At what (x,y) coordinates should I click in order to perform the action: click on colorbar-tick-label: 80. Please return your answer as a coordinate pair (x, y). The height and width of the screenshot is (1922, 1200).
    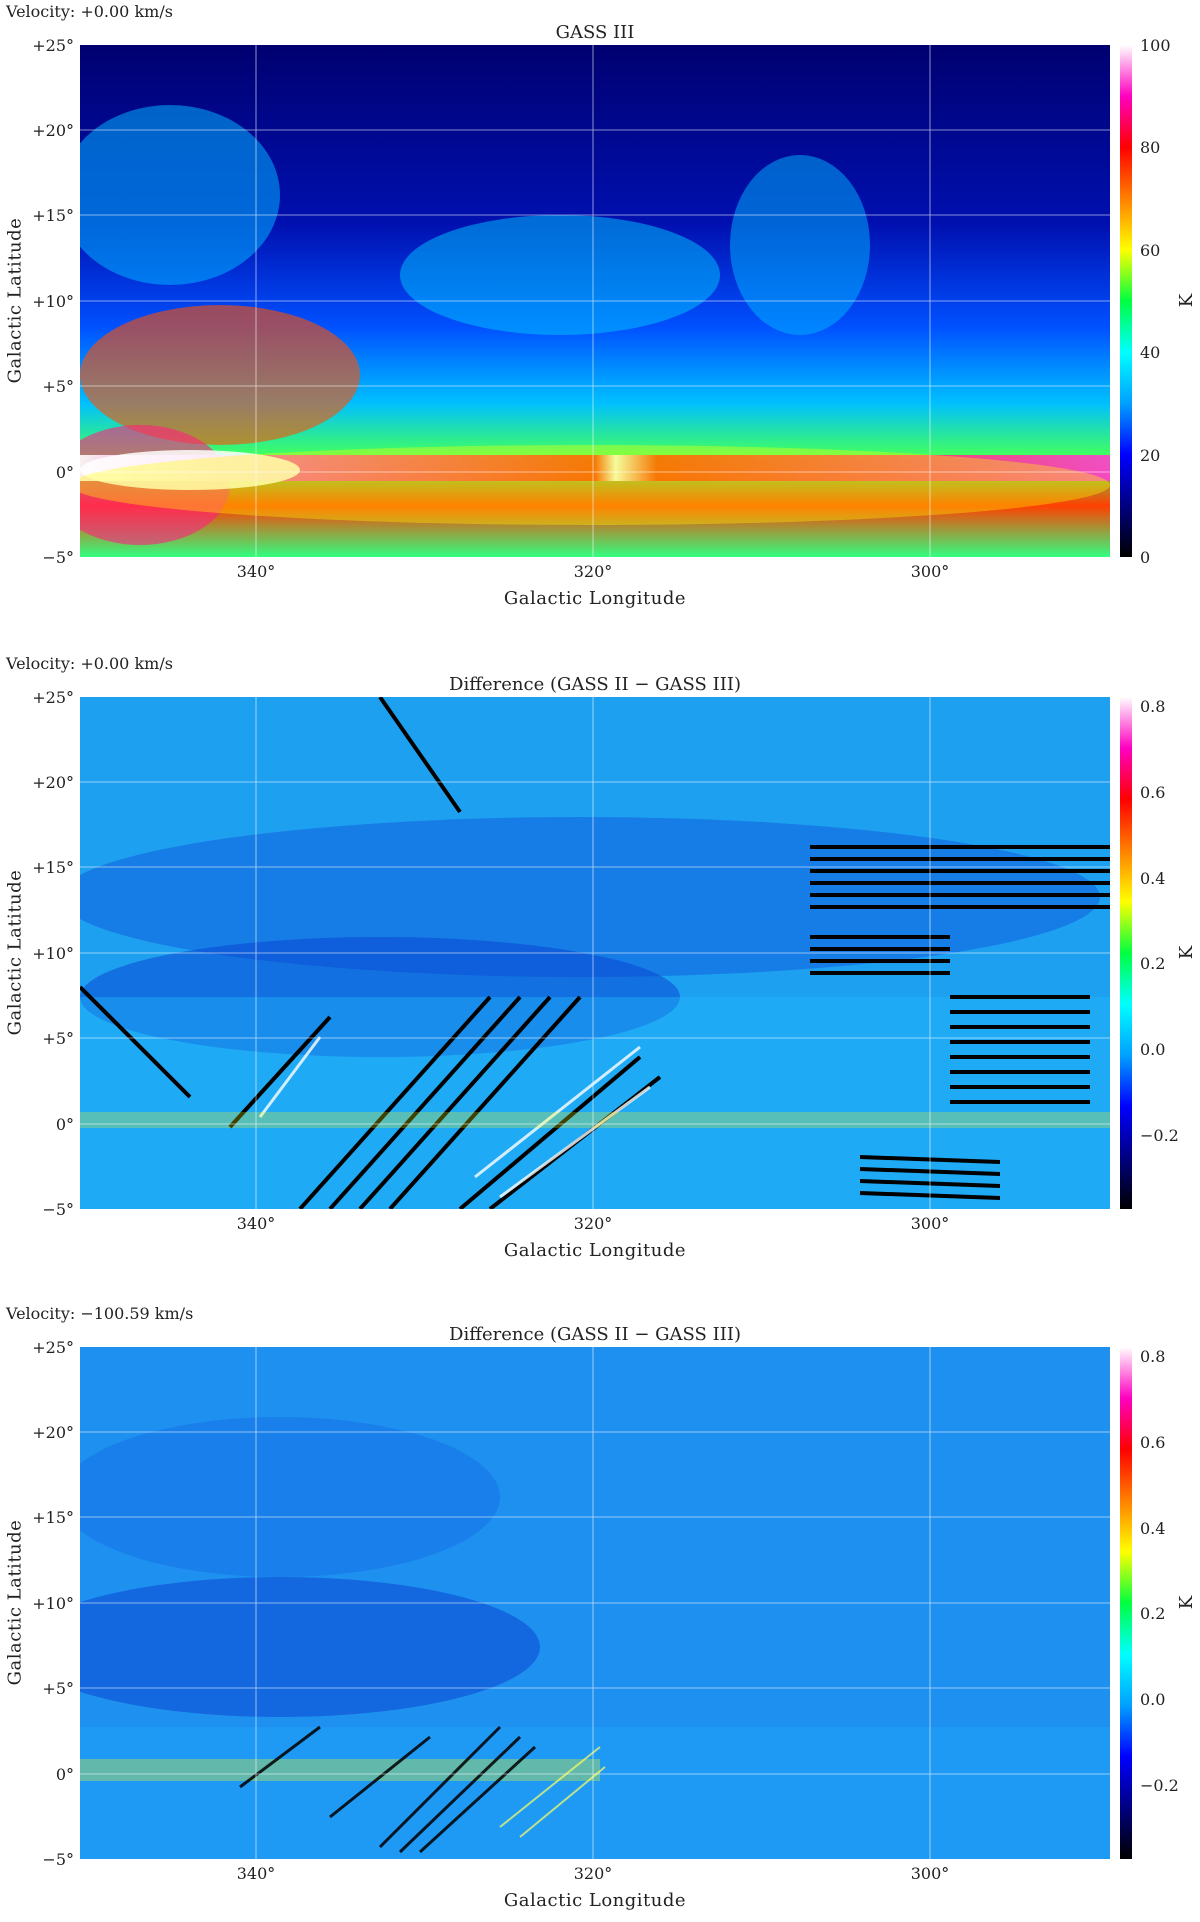
    Looking at the image, I should click on (1150, 147).